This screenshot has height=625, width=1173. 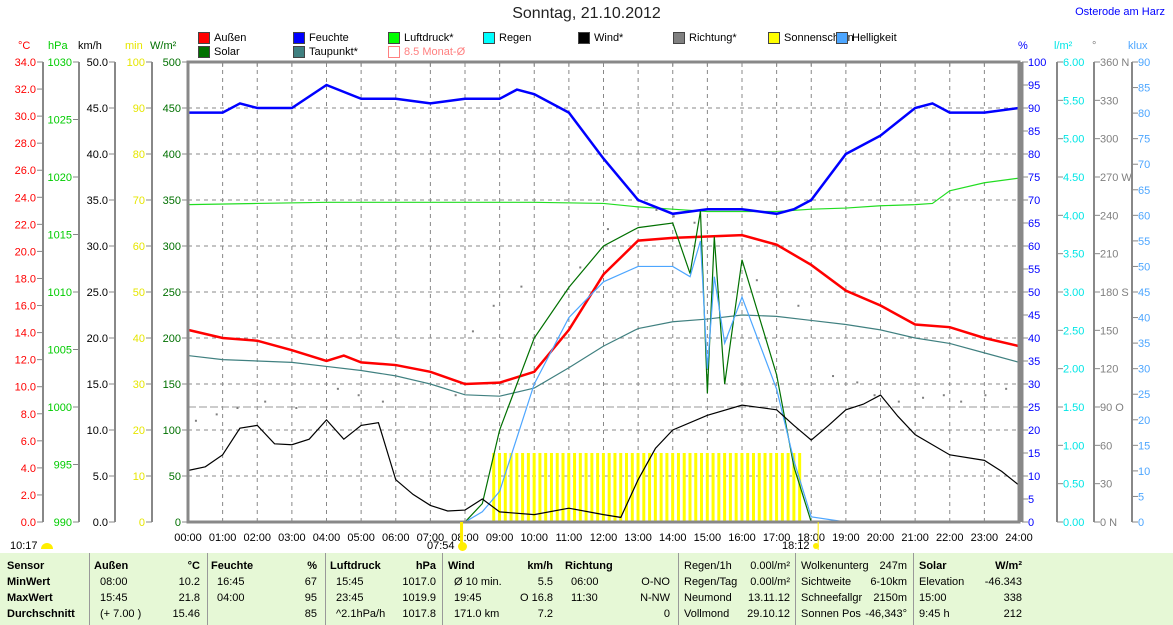 What do you see at coordinates (1144, 89) in the screenshot?
I see `axis-label-lux: 85` at bounding box center [1144, 89].